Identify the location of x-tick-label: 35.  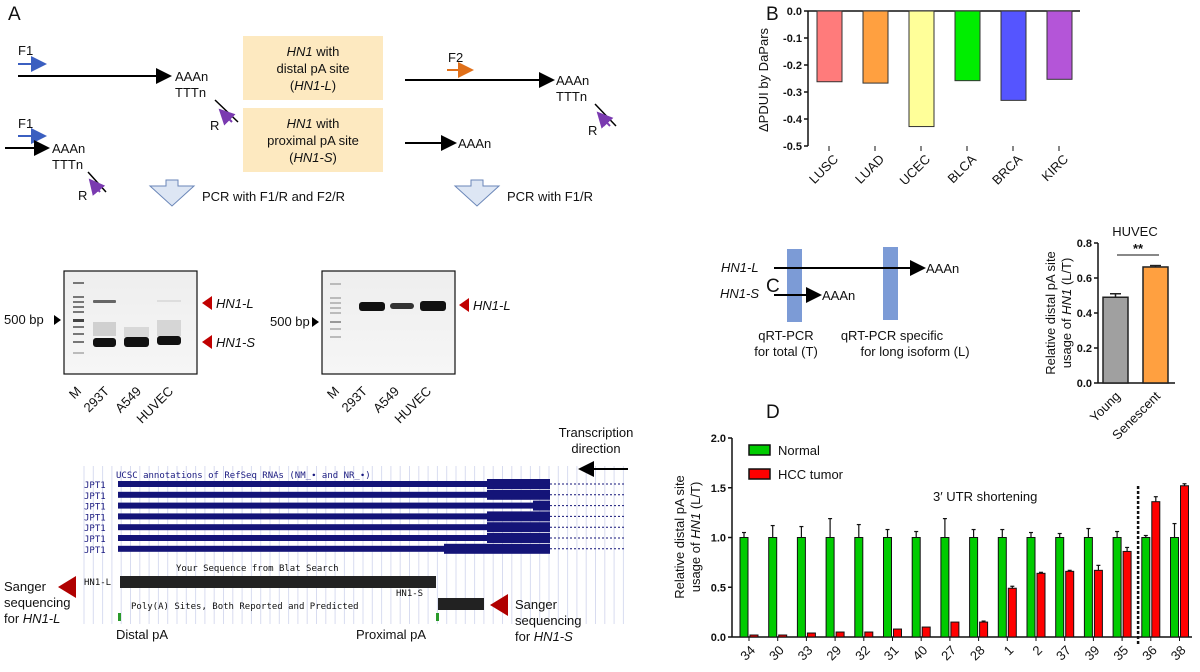
(1120, 653).